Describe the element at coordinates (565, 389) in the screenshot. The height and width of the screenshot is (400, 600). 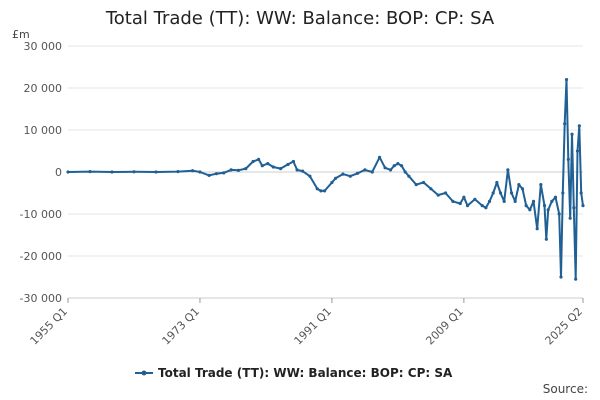
I see `source-label: Source:` at that location.